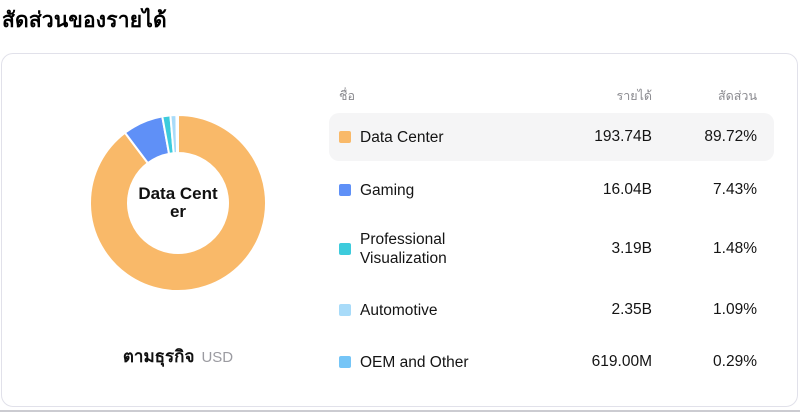 Image resolution: width=800 pixels, height=412 pixels. I want to click on header-revenue: รายได้, so click(634, 96).